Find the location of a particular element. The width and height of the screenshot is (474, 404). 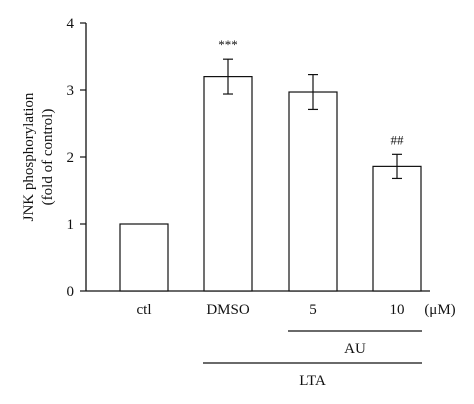

bracket-label: AU is located at coordinates (355, 349).